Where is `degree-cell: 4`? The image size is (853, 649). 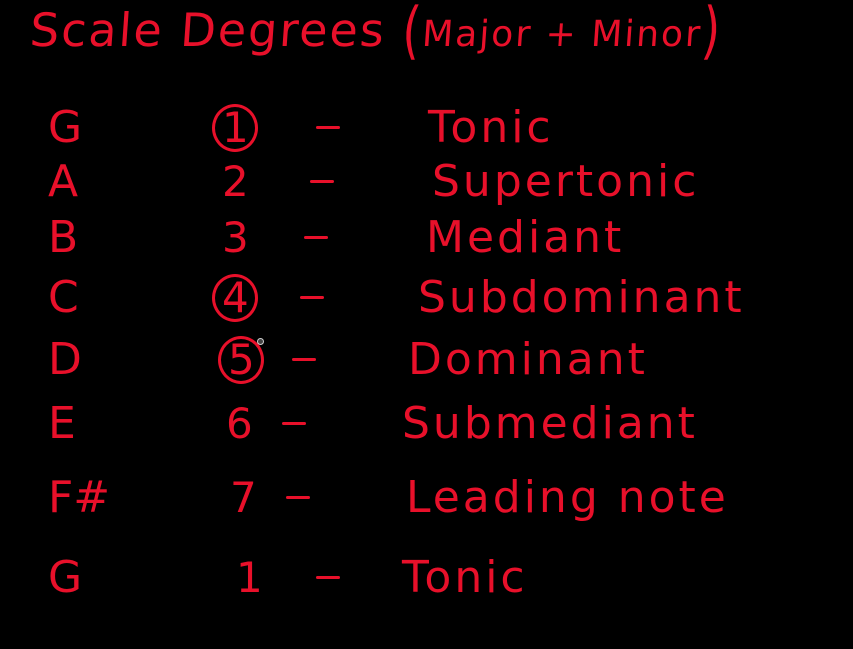
degree-cell: 4 is located at coordinates (238, 298).